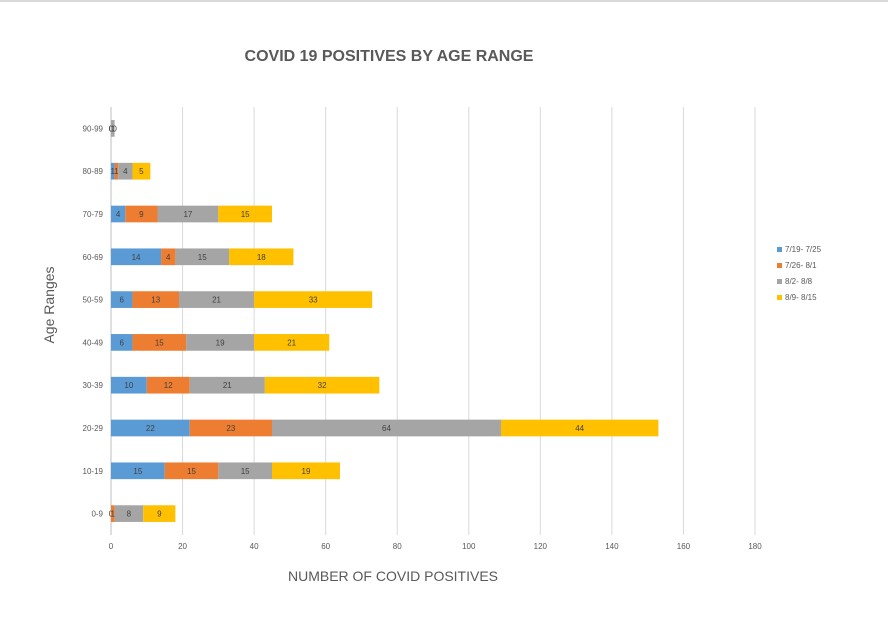 The image size is (888, 630). I want to click on y-tick-label: 10-19, so click(93, 471).